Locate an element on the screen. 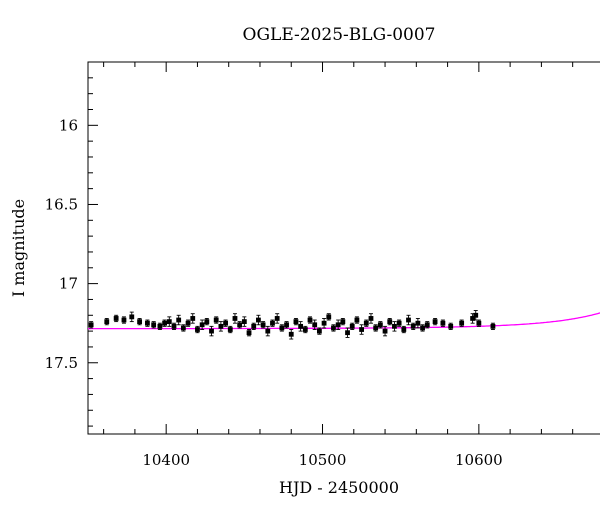  x-axis-label: HJD - 2450000 is located at coordinates (339, 487).